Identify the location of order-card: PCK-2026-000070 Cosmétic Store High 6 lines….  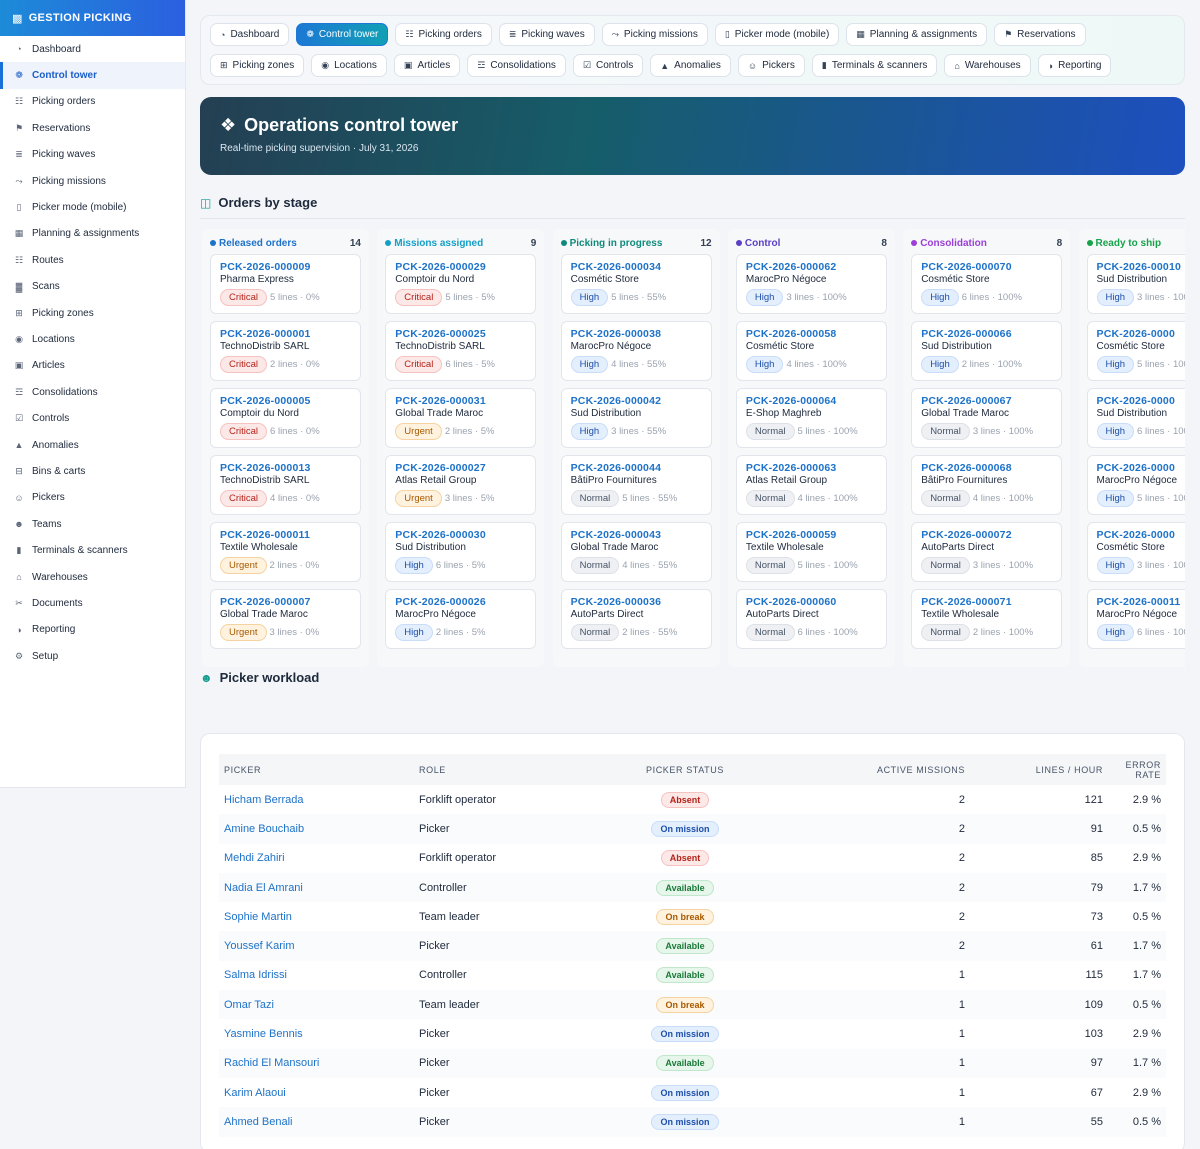
(987, 284).